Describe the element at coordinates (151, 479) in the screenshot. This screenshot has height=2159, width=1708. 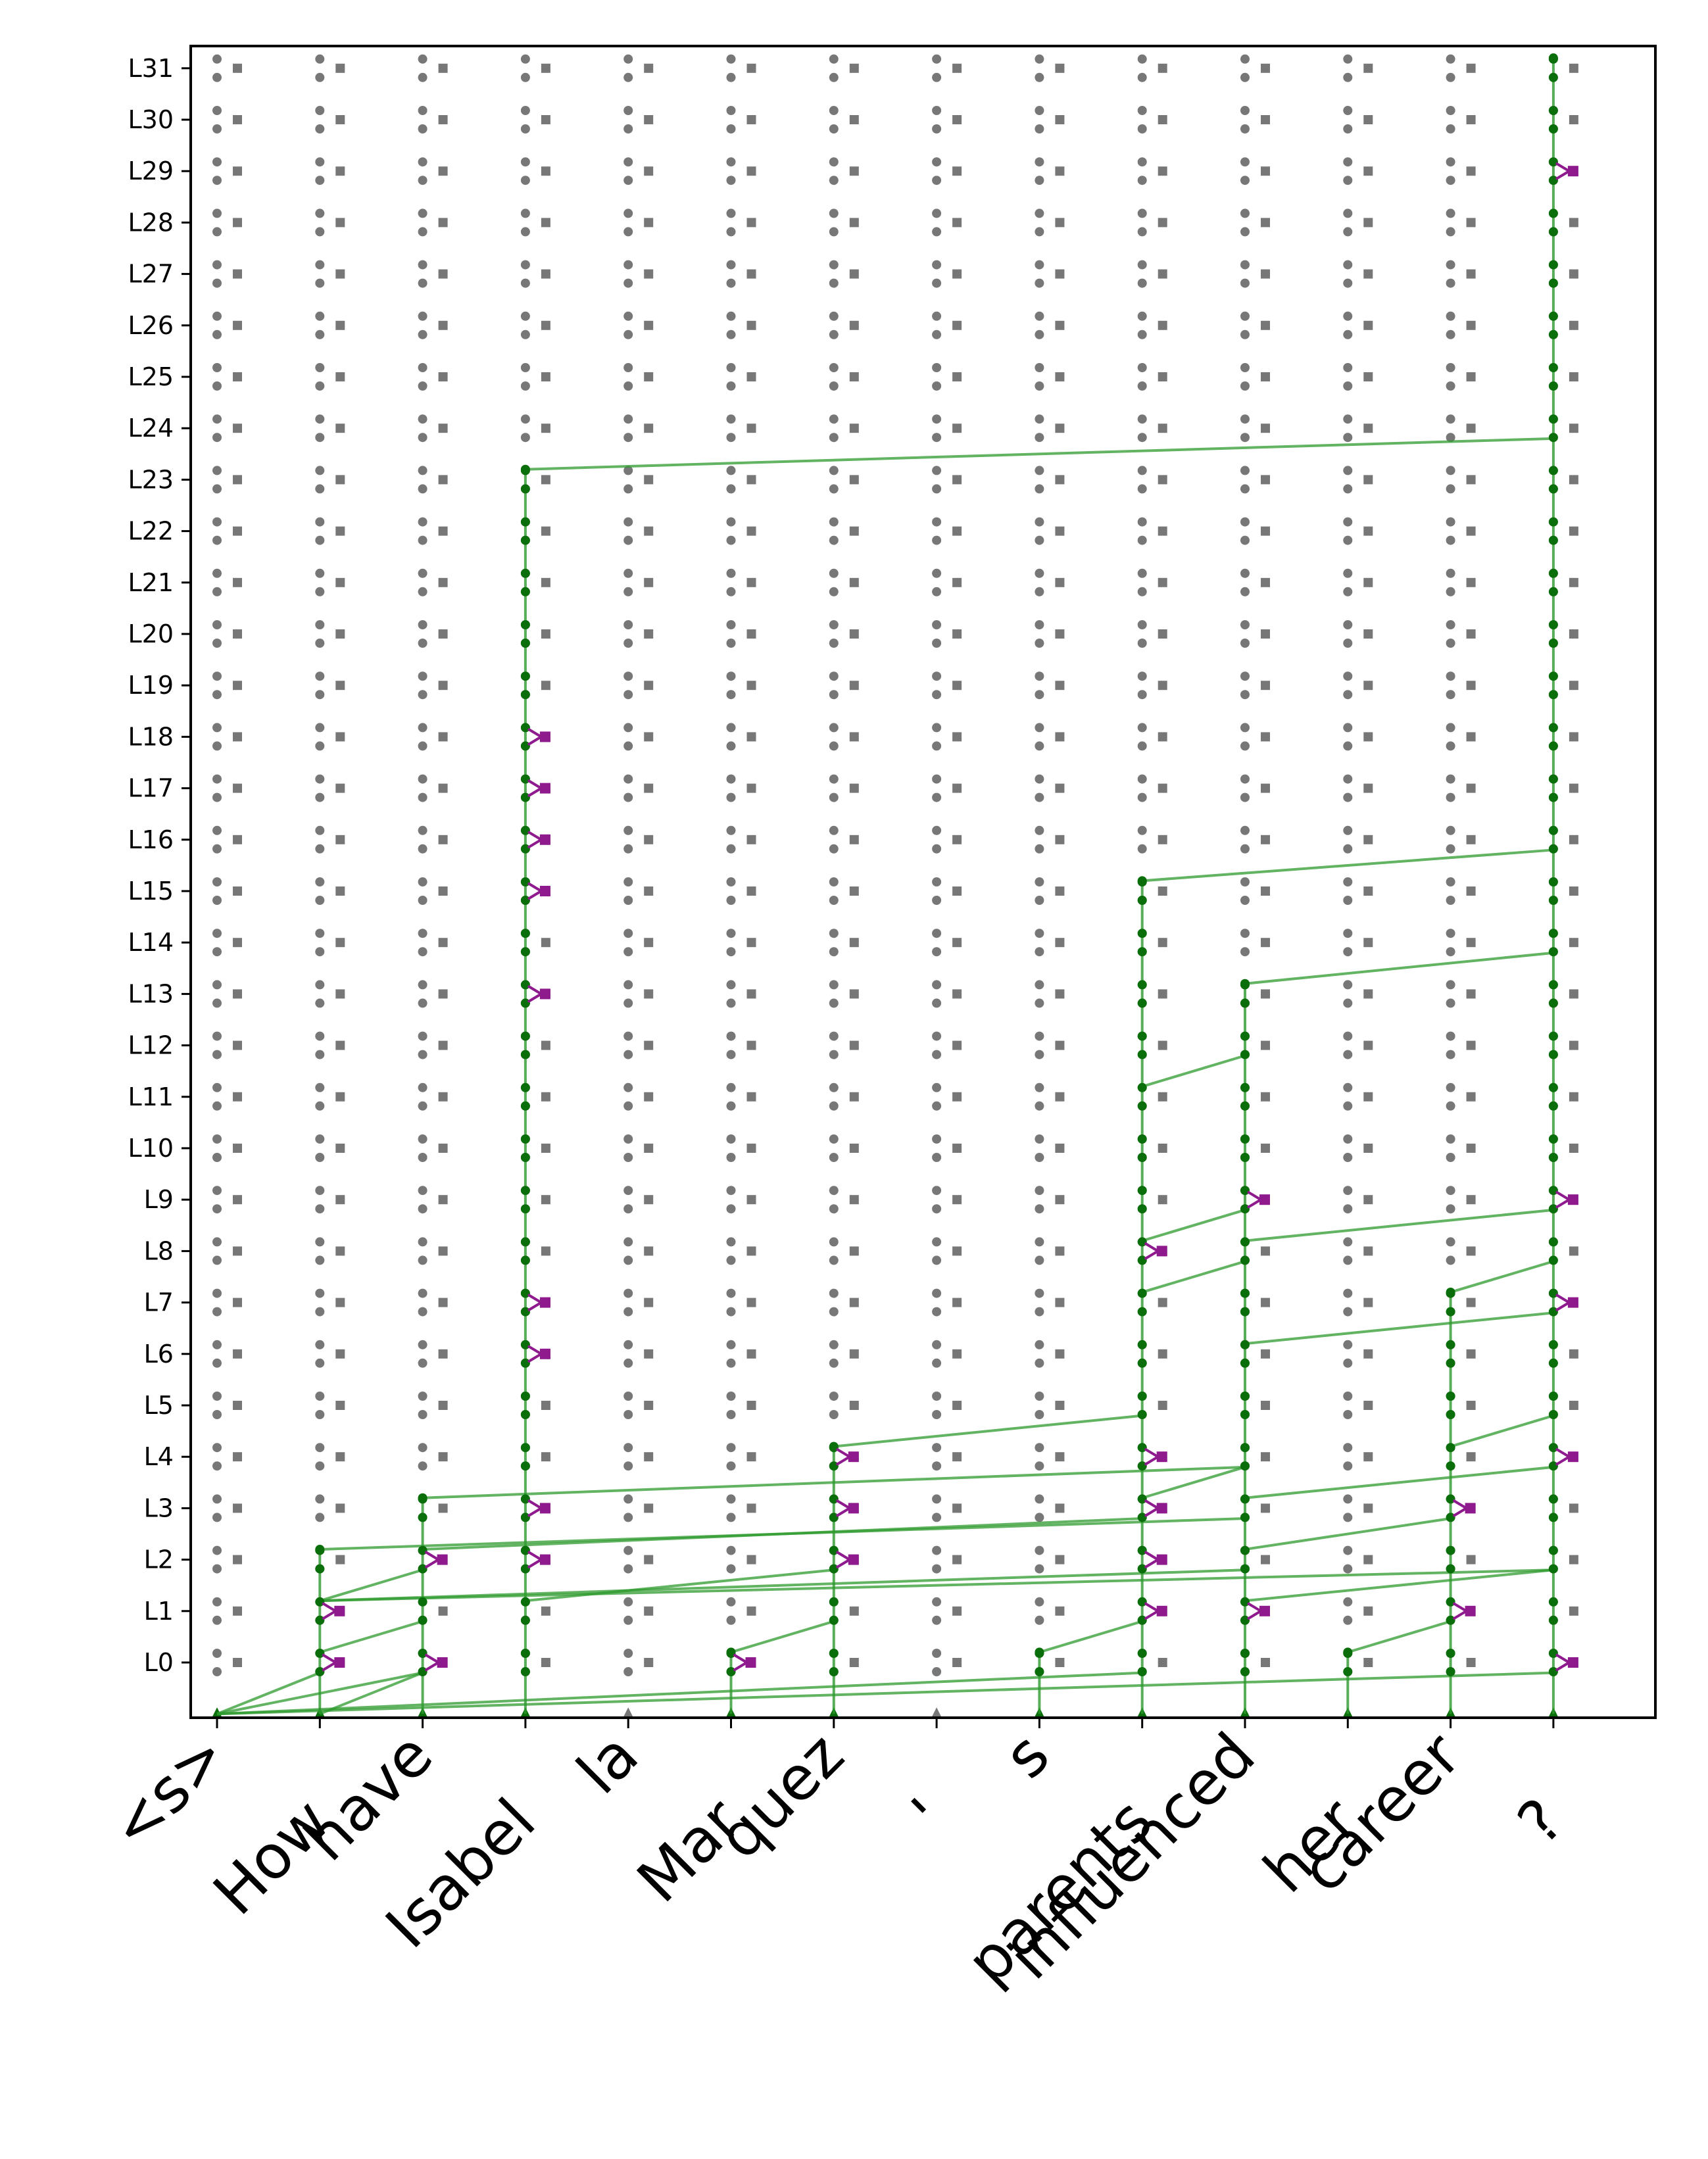
I see `y-tick-label: L23` at that location.